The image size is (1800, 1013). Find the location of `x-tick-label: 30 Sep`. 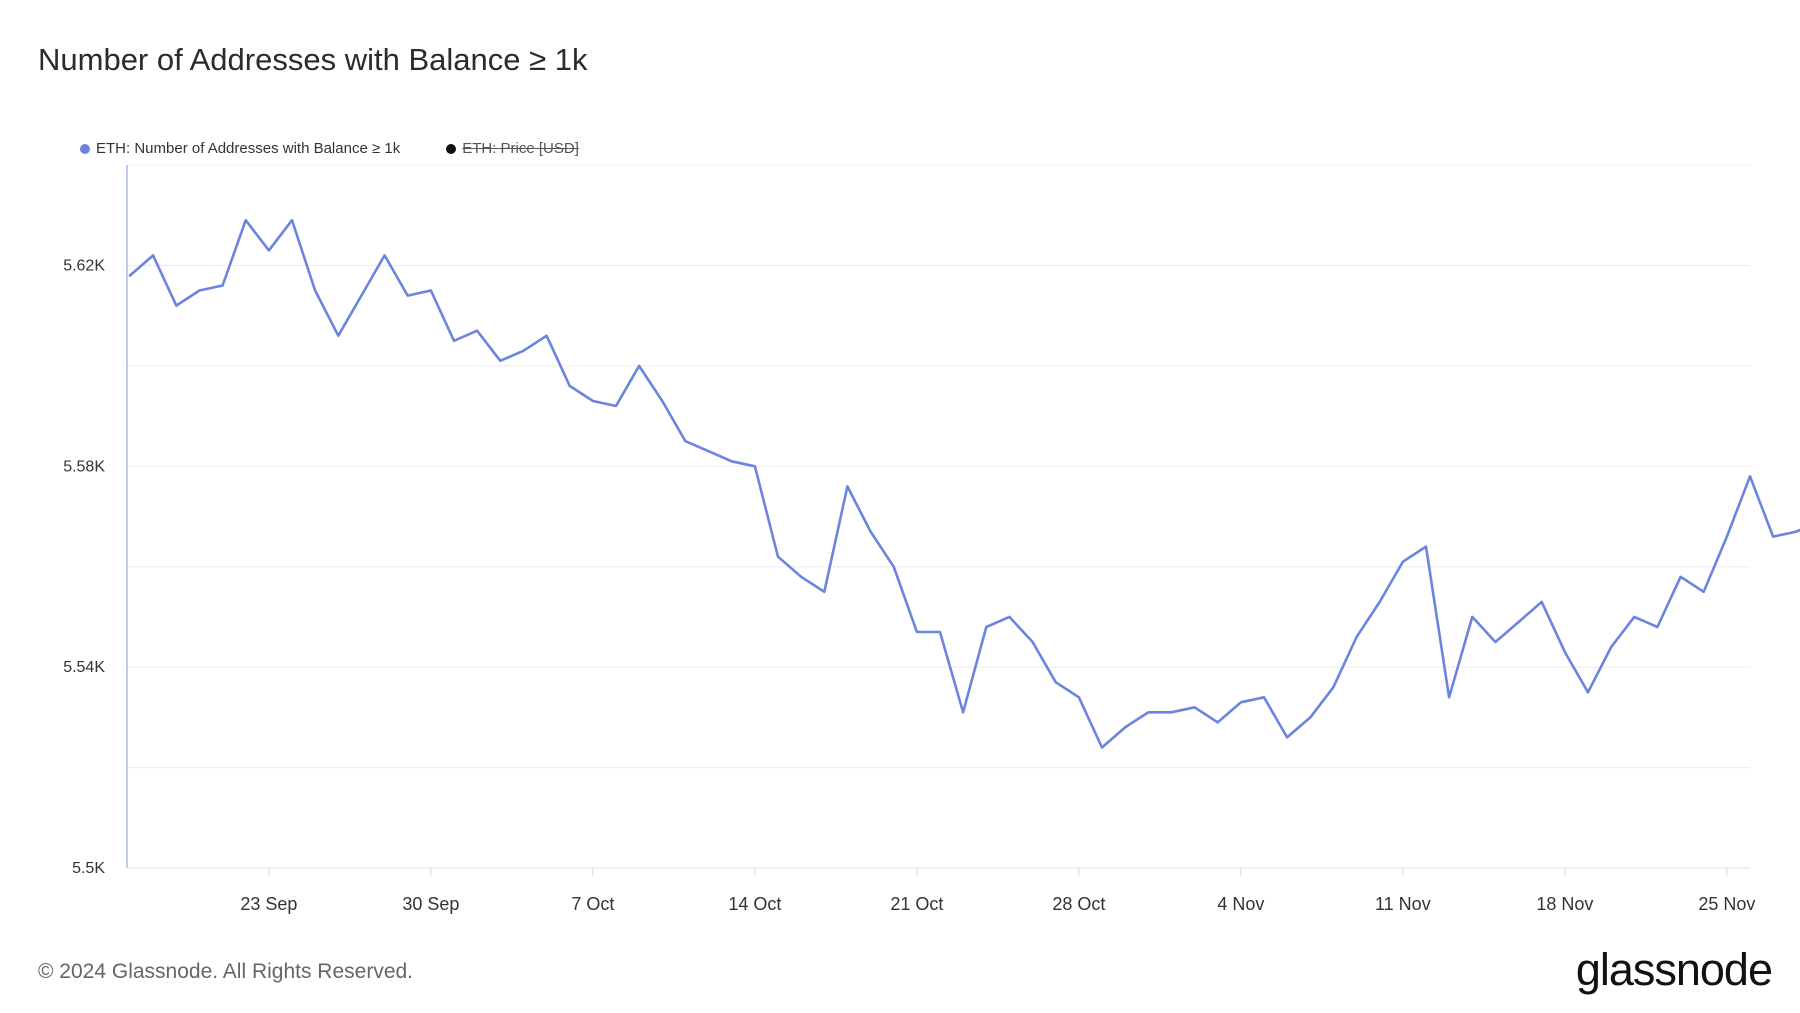

x-tick-label: 30 Sep is located at coordinates (430, 904).